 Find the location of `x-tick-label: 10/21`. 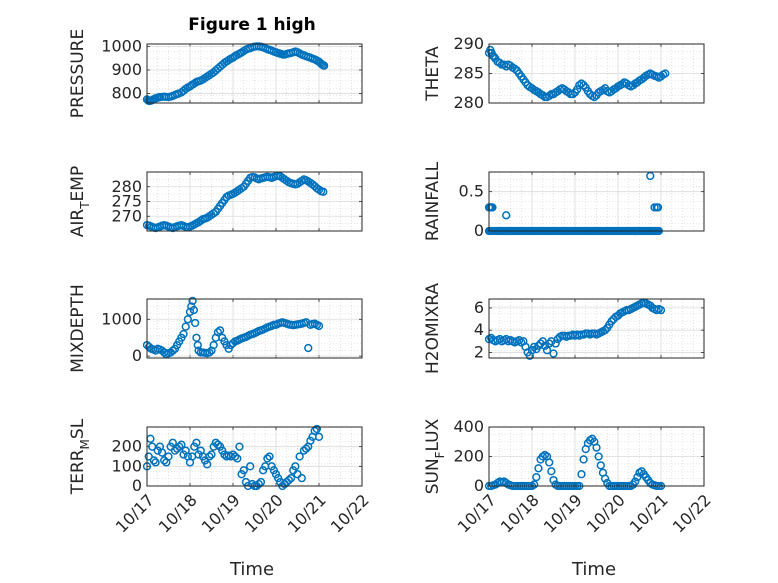

x-tick-label: 10/21 is located at coordinates (307, 513).